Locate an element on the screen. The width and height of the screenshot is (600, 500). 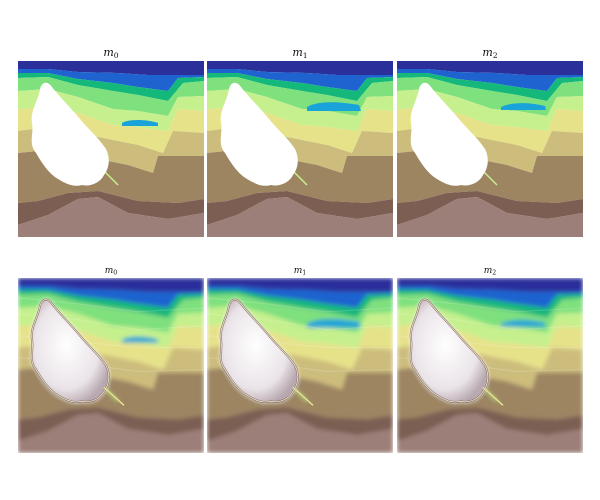
velocity-model-m1 is located at coordinates (300, 149).